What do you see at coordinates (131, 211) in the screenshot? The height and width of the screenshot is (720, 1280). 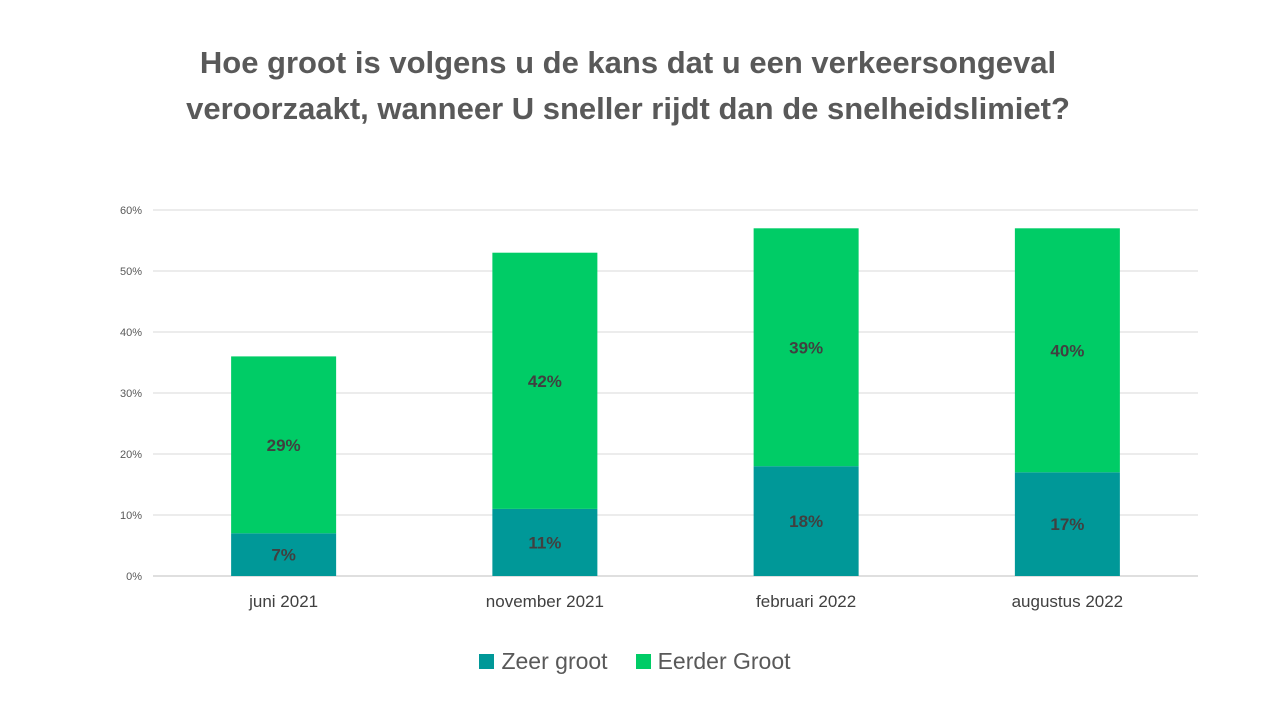 I see `y-tick-label: 60%` at bounding box center [131, 211].